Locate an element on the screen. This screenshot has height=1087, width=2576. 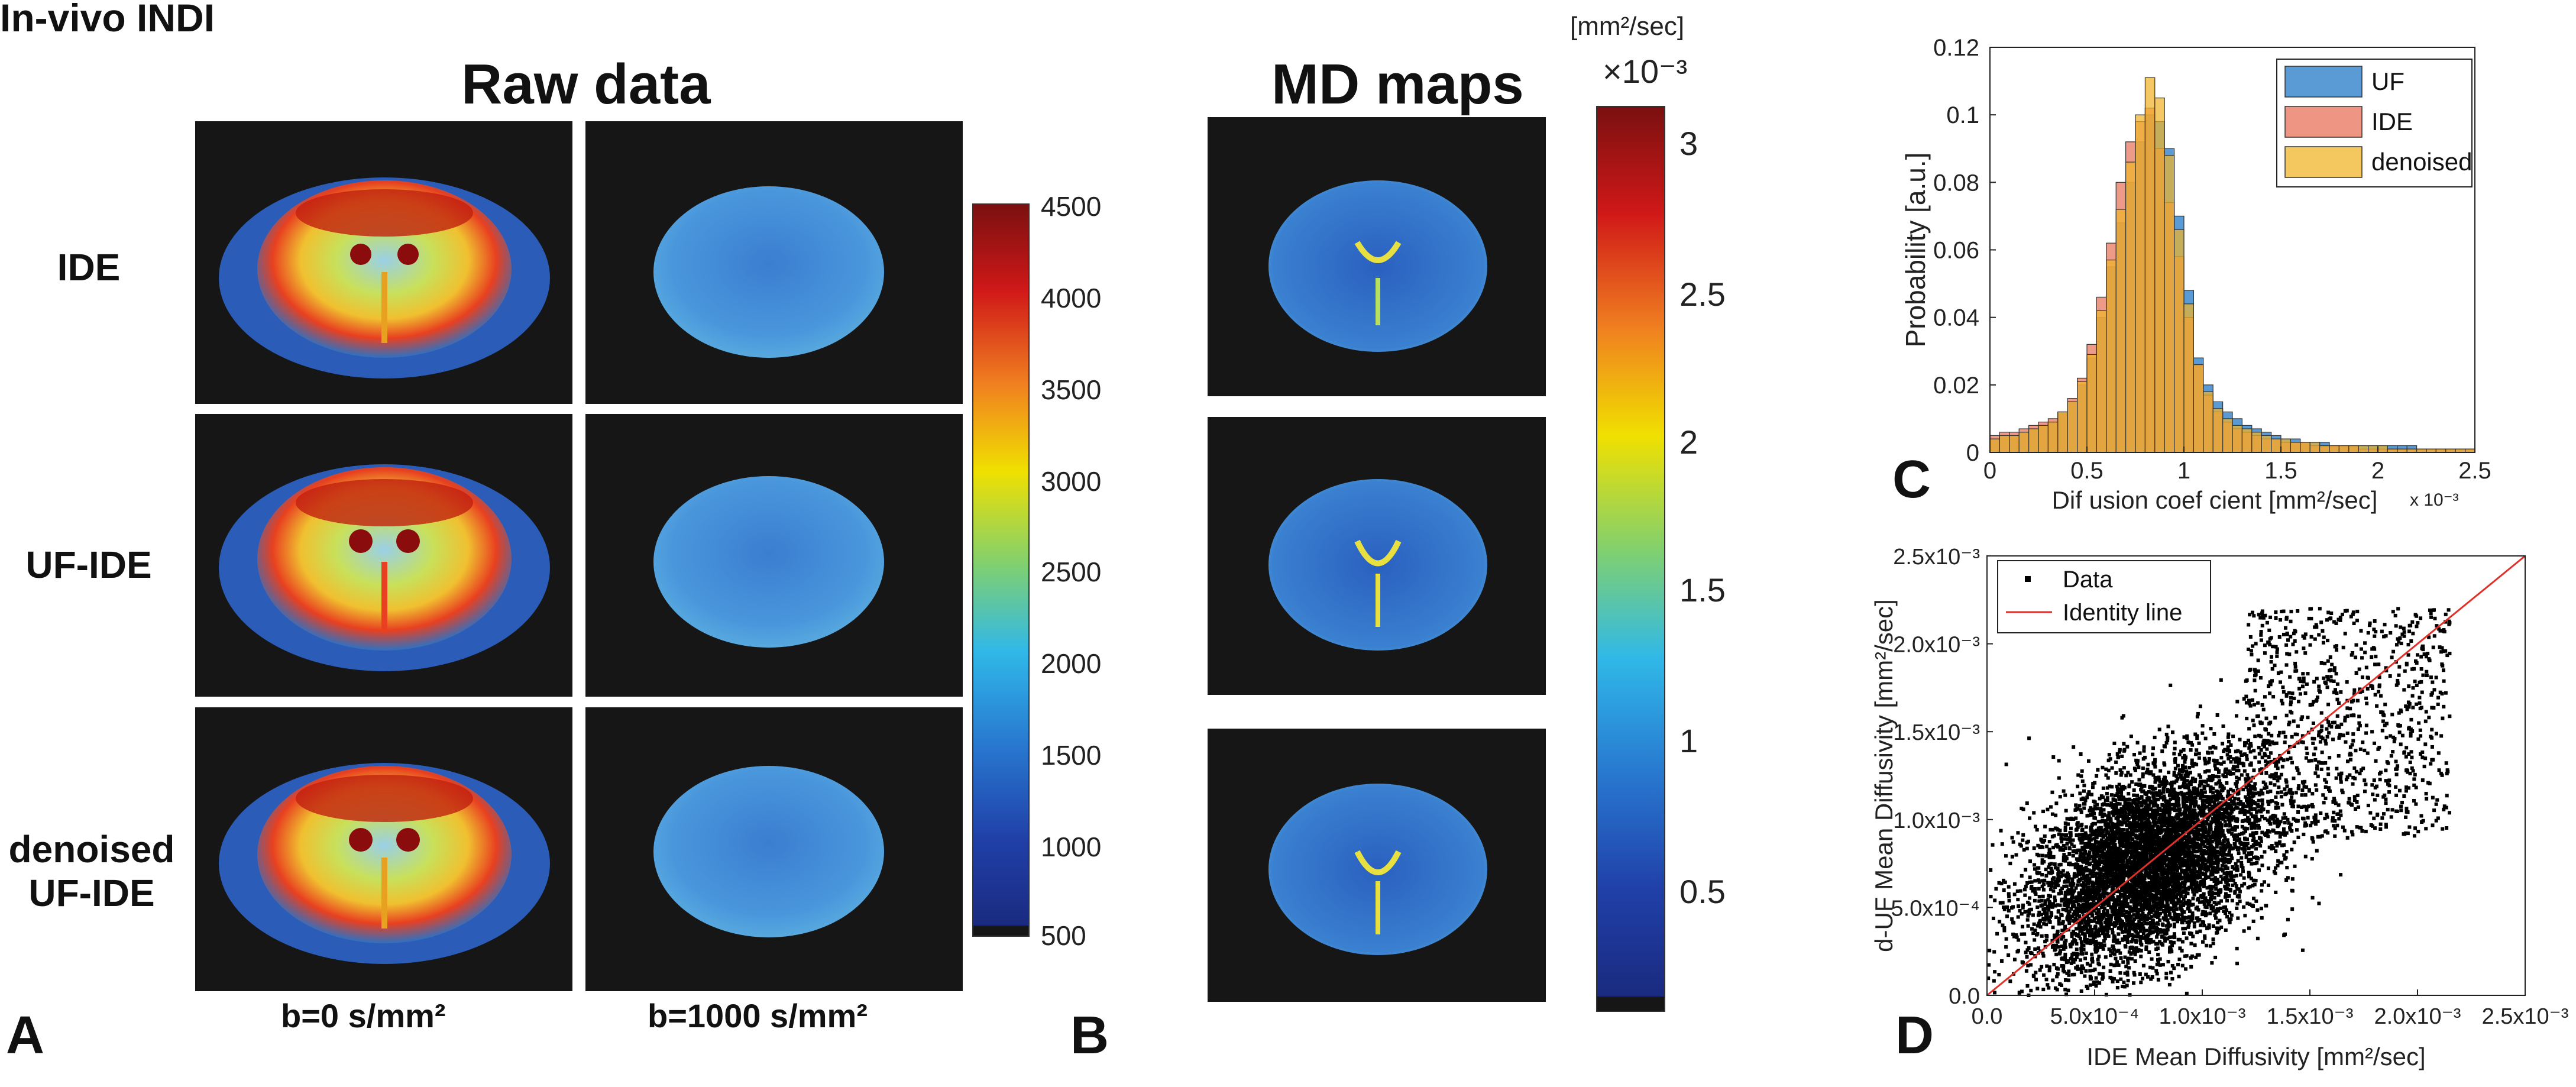
cb-raw-tick: 2000 is located at coordinates (1072, 663).